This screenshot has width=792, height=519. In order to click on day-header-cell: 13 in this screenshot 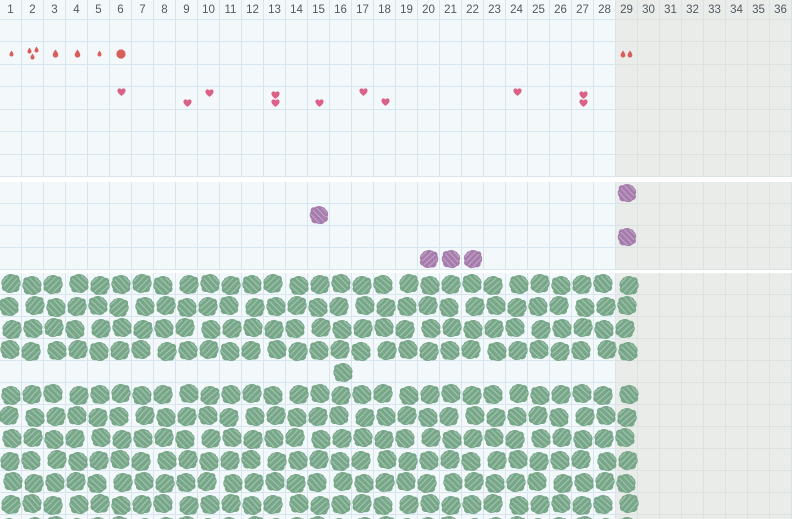, I will do `click(275, 10)`.